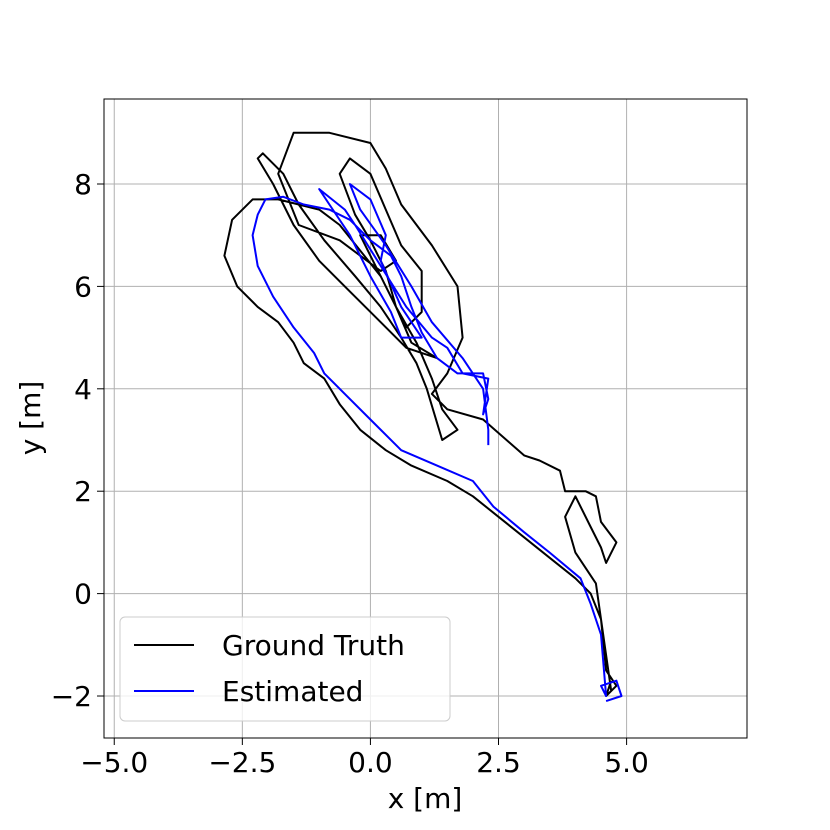  Describe the element at coordinates (242, 762) in the screenshot. I see `x-tick-label: −2.5` at that location.